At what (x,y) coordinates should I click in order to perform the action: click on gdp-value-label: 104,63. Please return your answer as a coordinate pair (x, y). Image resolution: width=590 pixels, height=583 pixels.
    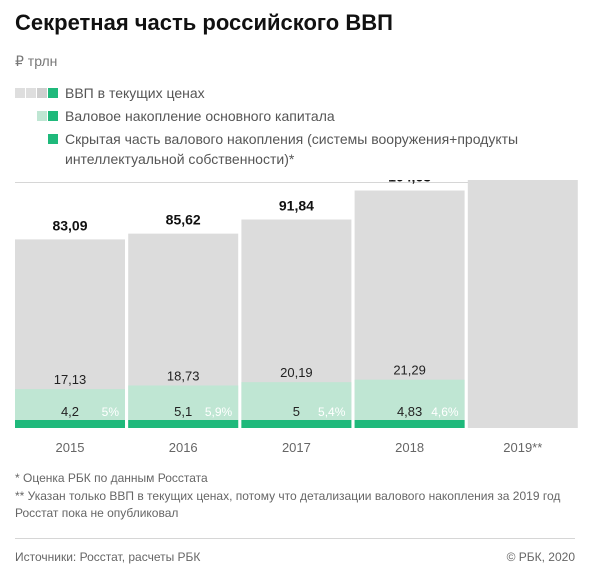
    Looking at the image, I should click on (409, 182).